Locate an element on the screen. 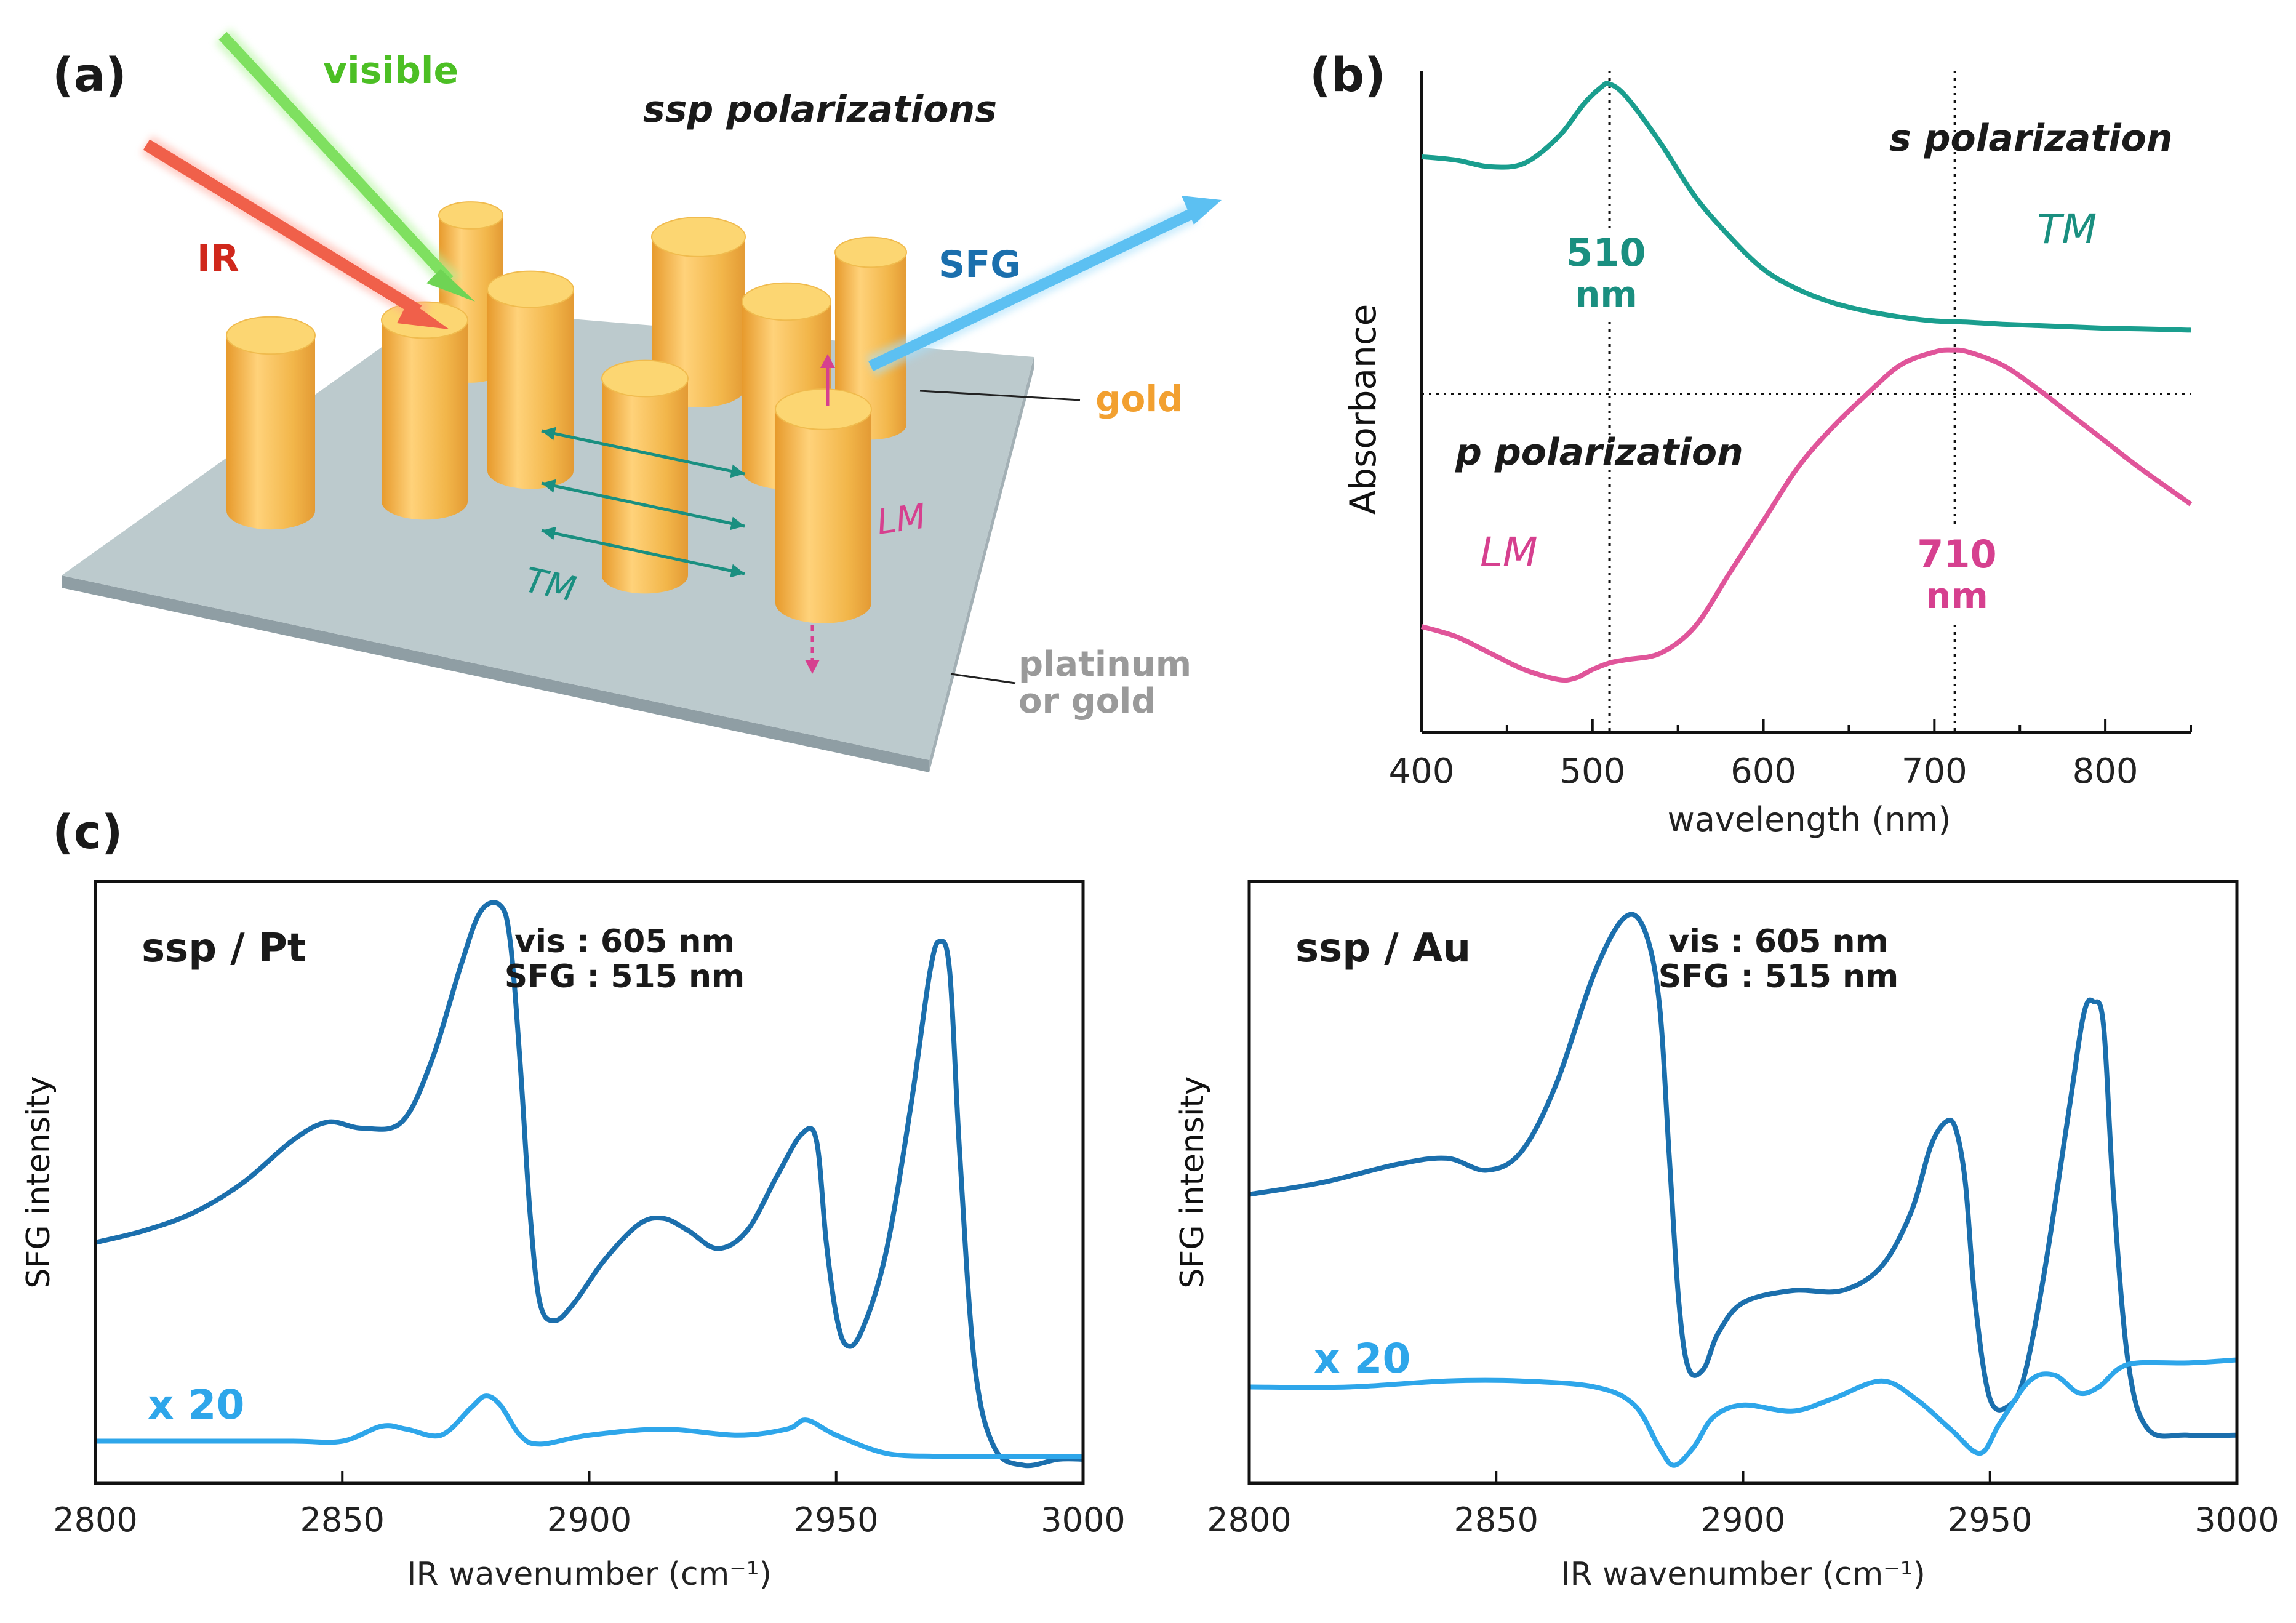  peak1-unit: nm is located at coordinates (1606, 294).